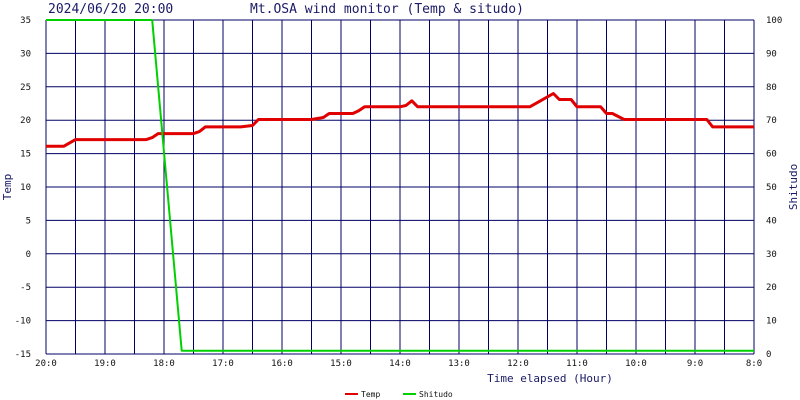  Describe the element at coordinates (370, 394) in the screenshot. I see `legend-label-temp: Temp` at that location.